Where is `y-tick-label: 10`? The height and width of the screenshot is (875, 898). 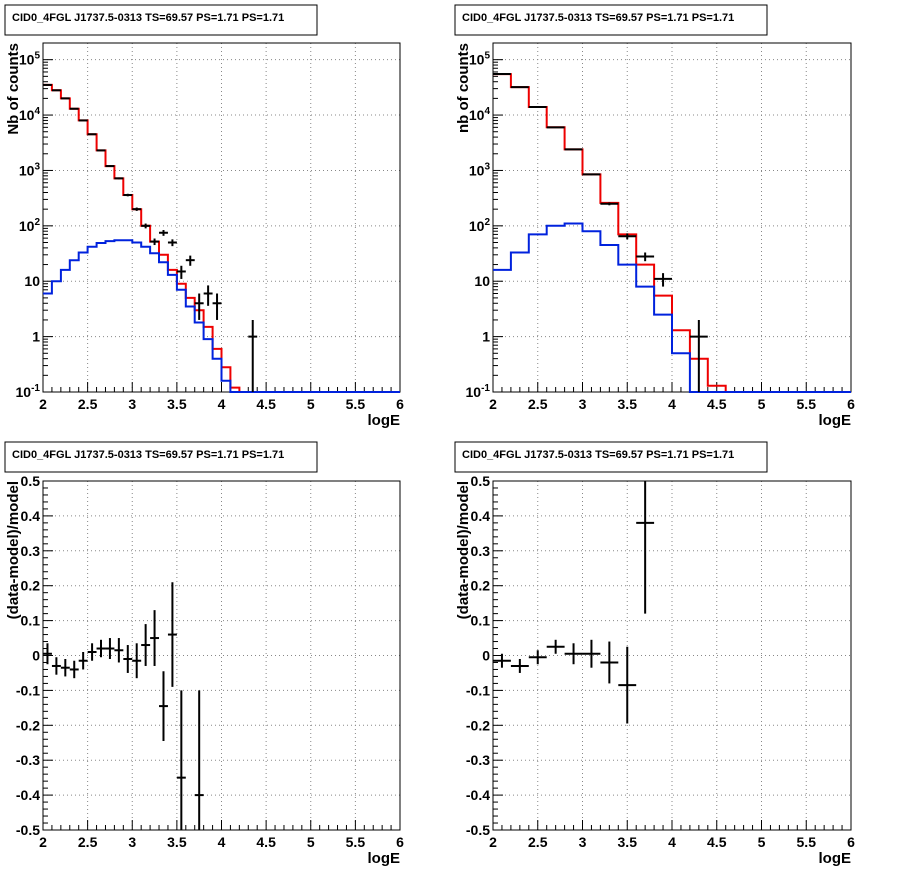 y-tick-label: 10 is located at coordinates (482, 281).